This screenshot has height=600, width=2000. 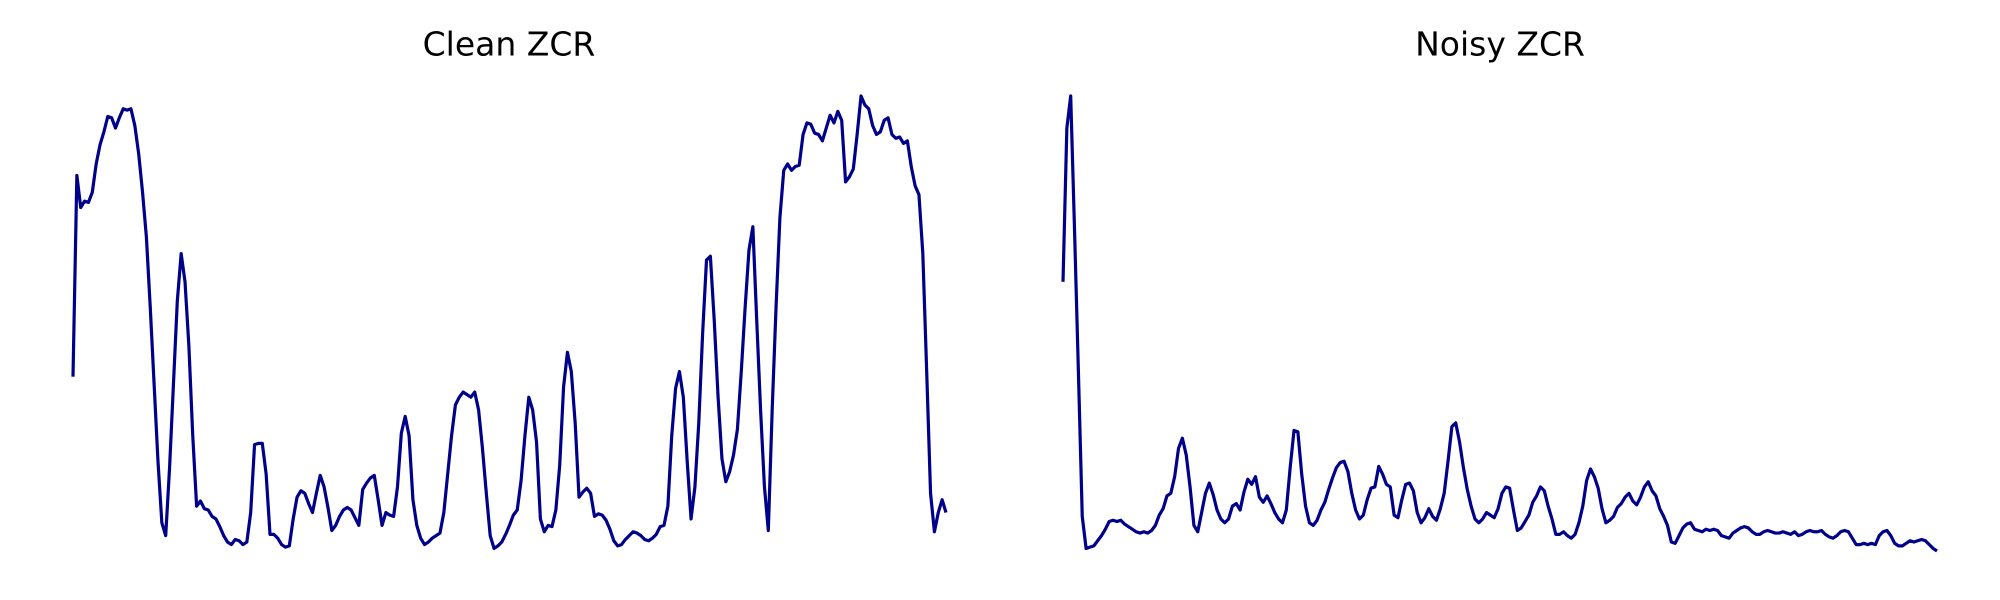 I want to click on chart-title: Clean ZCR, so click(x=509, y=44).